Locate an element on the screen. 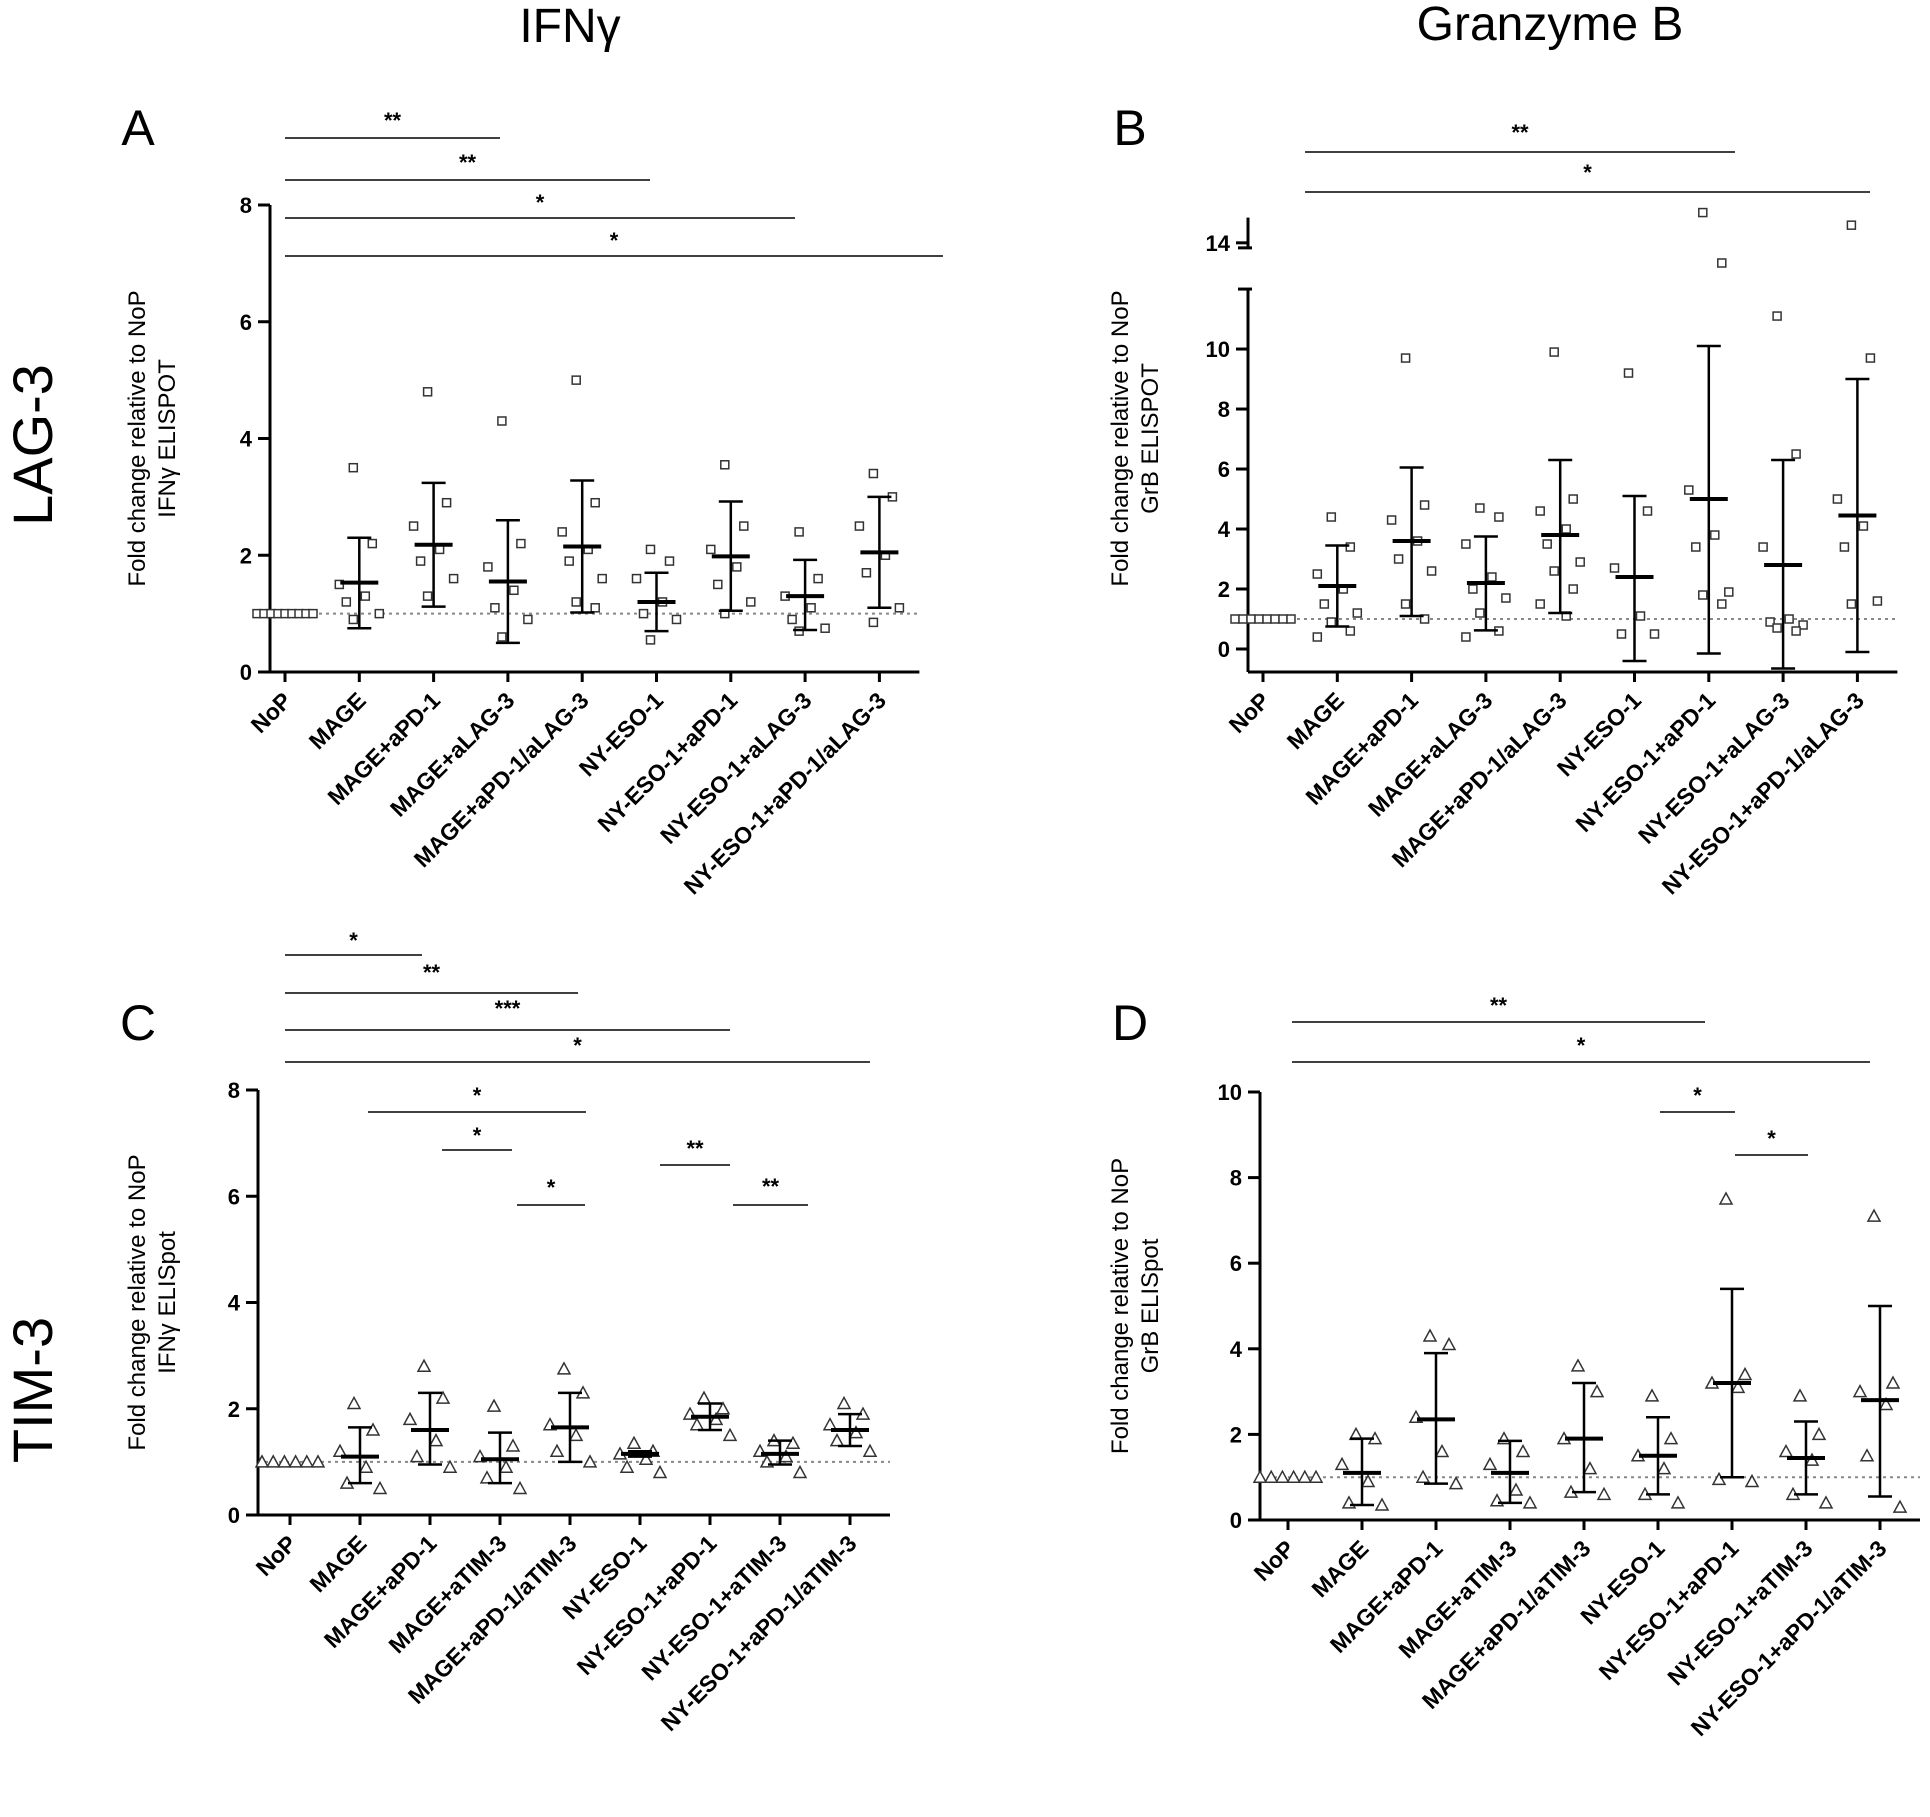 This screenshot has width=1930, height=1817. y-tick-label: 2 is located at coordinates (234, 1409).